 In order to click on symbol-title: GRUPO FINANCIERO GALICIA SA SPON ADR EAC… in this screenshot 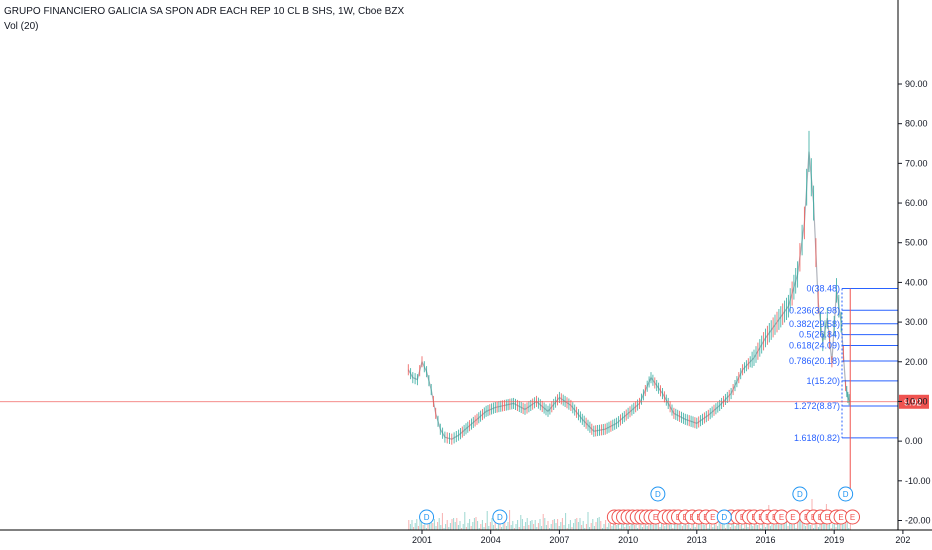, I will do `click(204, 11)`.